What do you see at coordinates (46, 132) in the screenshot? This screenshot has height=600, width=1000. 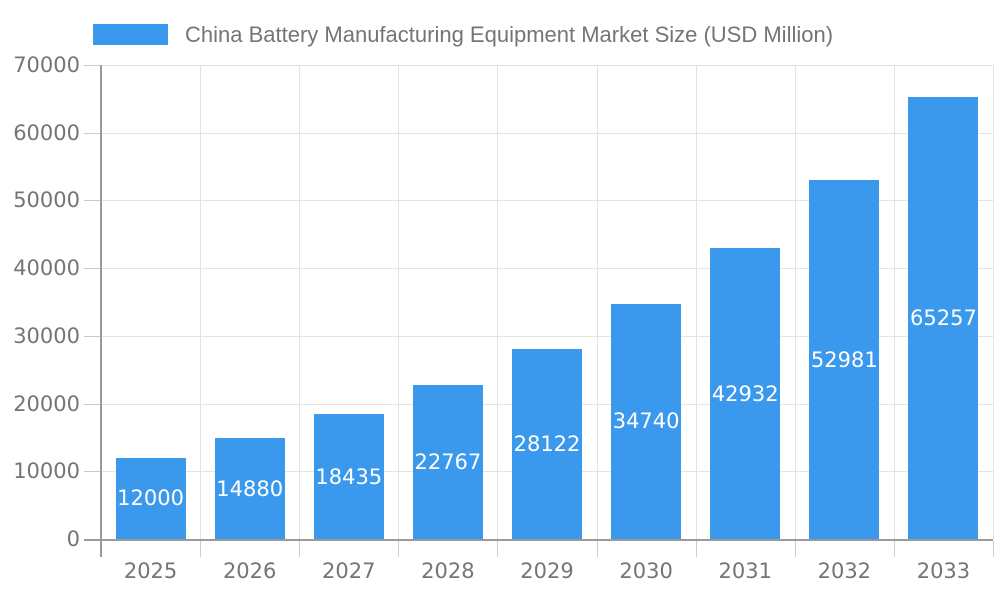 I see `y-axis-tick-label: 60000` at bounding box center [46, 132].